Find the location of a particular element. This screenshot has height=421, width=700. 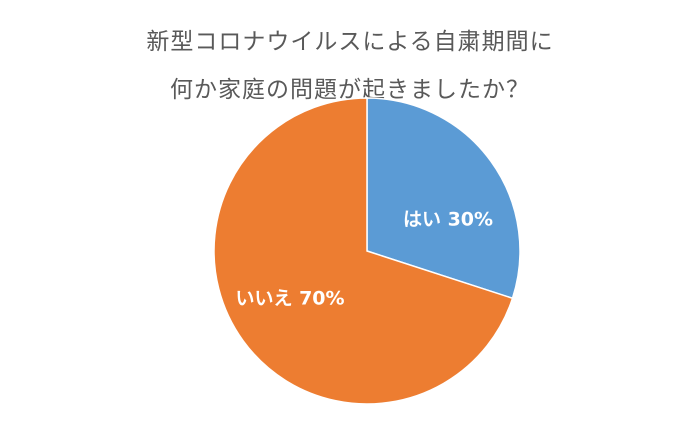

pie-slice-yes is located at coordinates (443, 198).